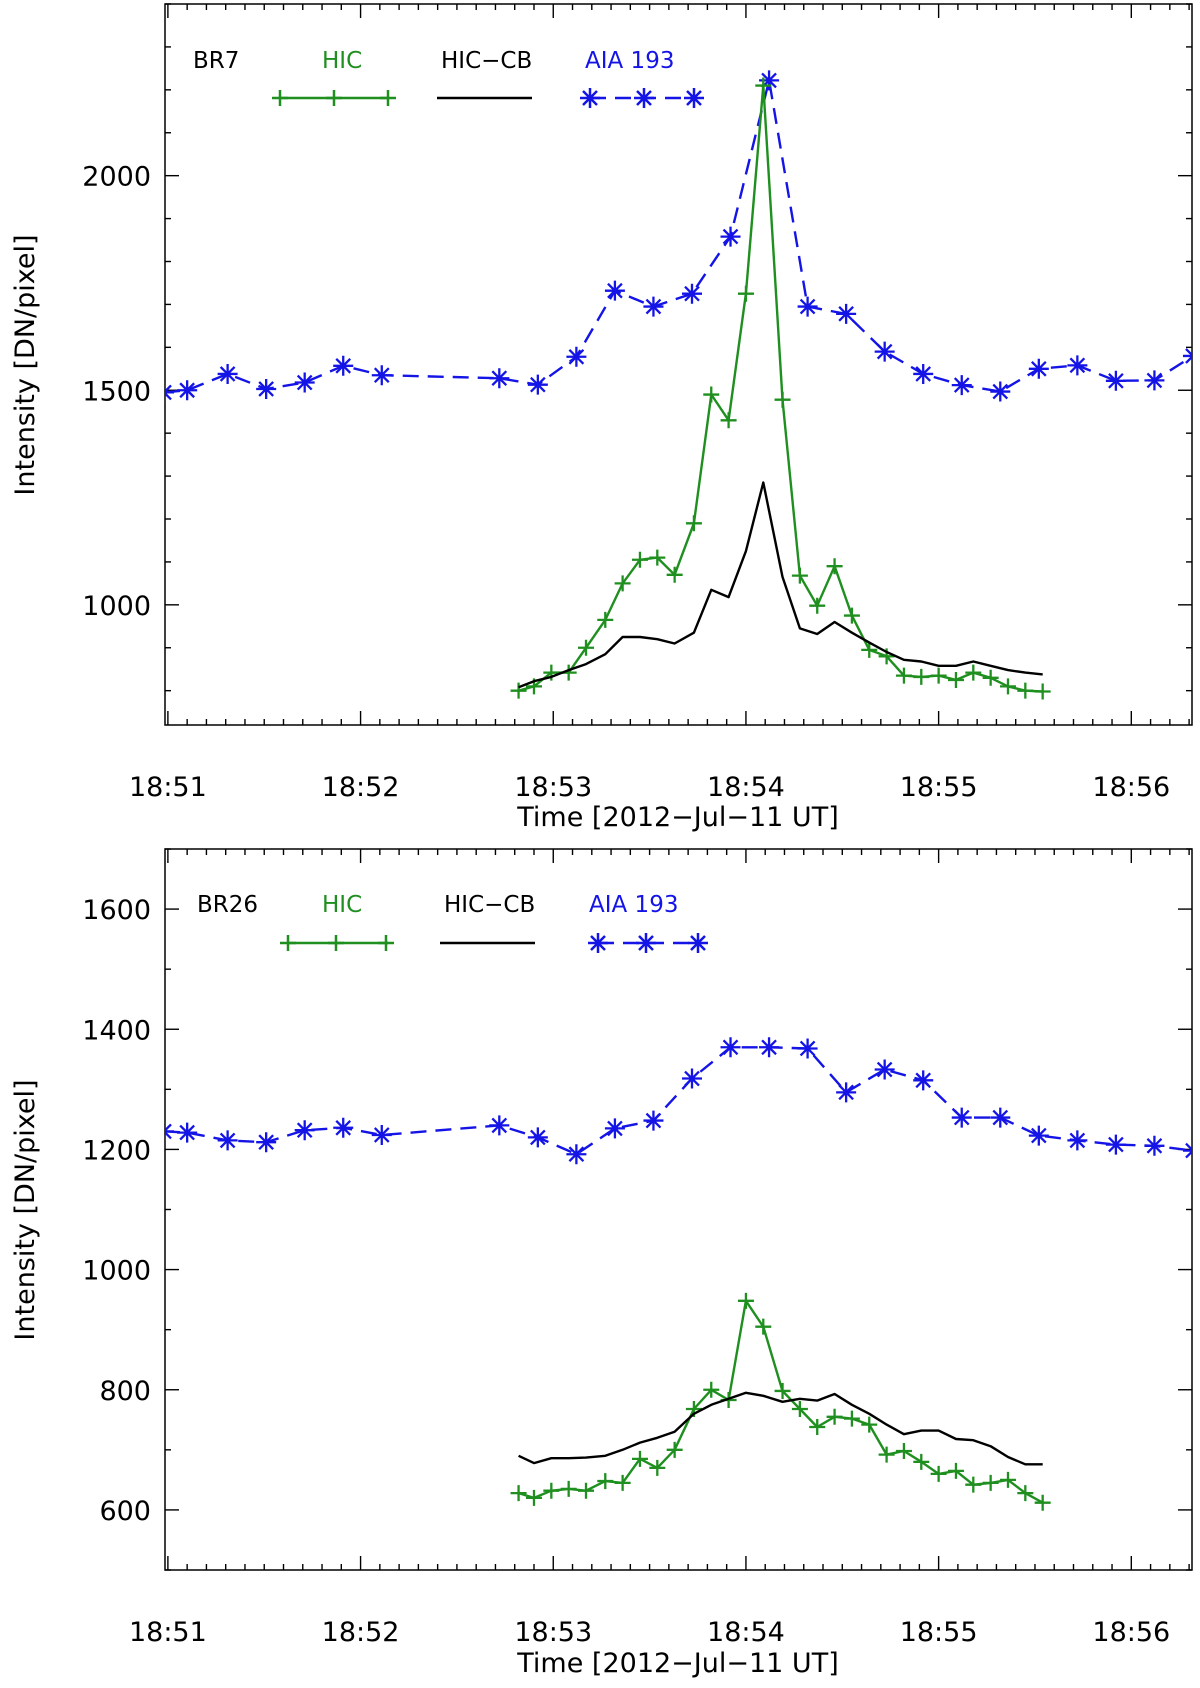 This screenshot has width=1200, height=1688. What do you see at coordinates (116, 910) in the screenshot?
I see `y-tick-label: 1600` at bounding box center [116, 910].